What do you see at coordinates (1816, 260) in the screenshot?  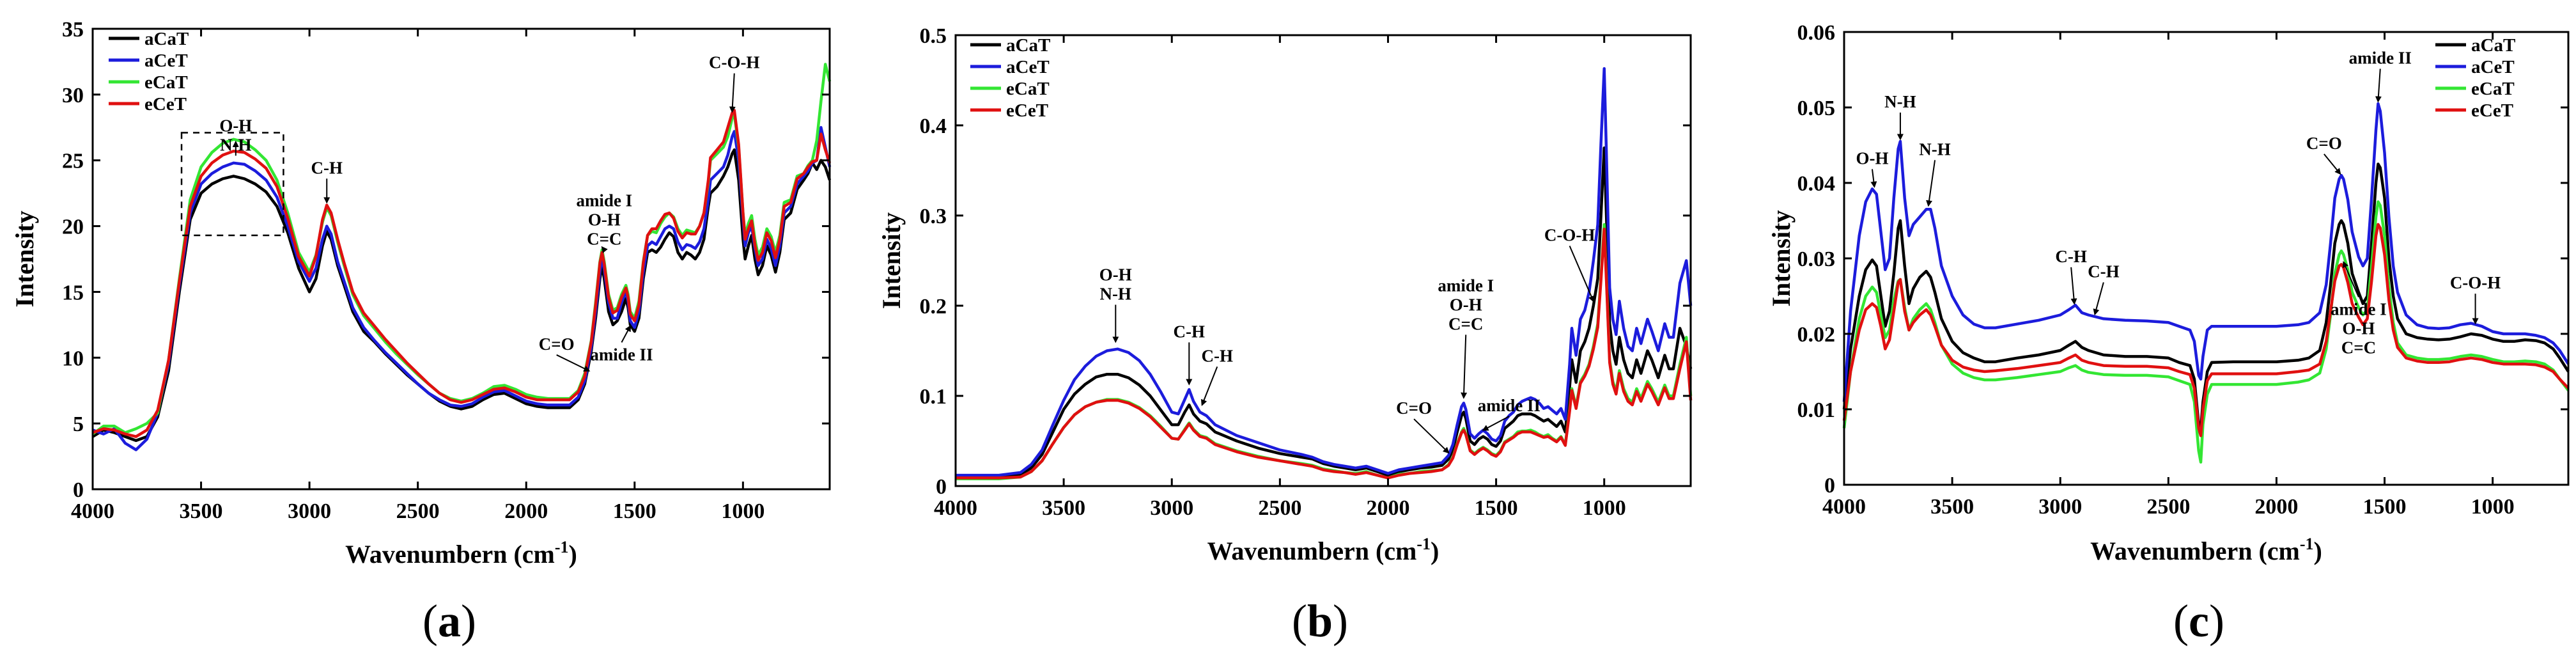 I see `y-tick-label: 0.03` at bounding box center [1816, 260].